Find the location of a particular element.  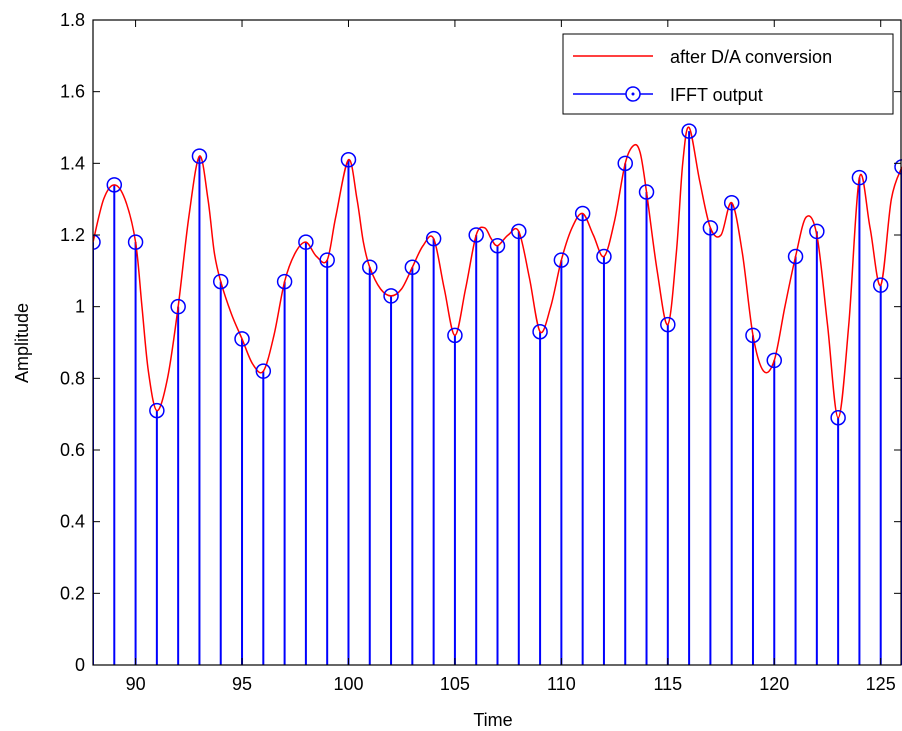

x-tick-label: 125 is located at coordinates (881, 684).